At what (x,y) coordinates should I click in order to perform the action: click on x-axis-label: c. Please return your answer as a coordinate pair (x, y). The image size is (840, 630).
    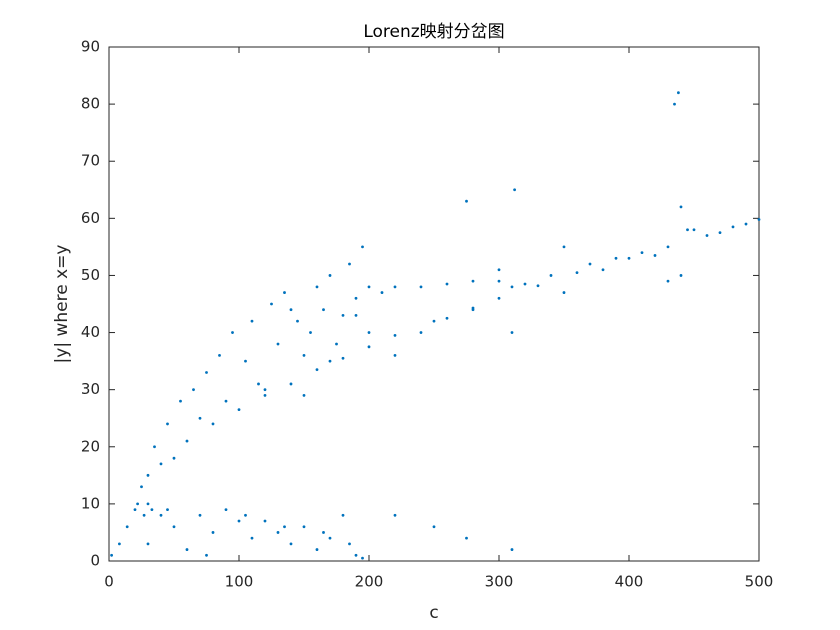
    Looking at the image, I should click on (433, 613).